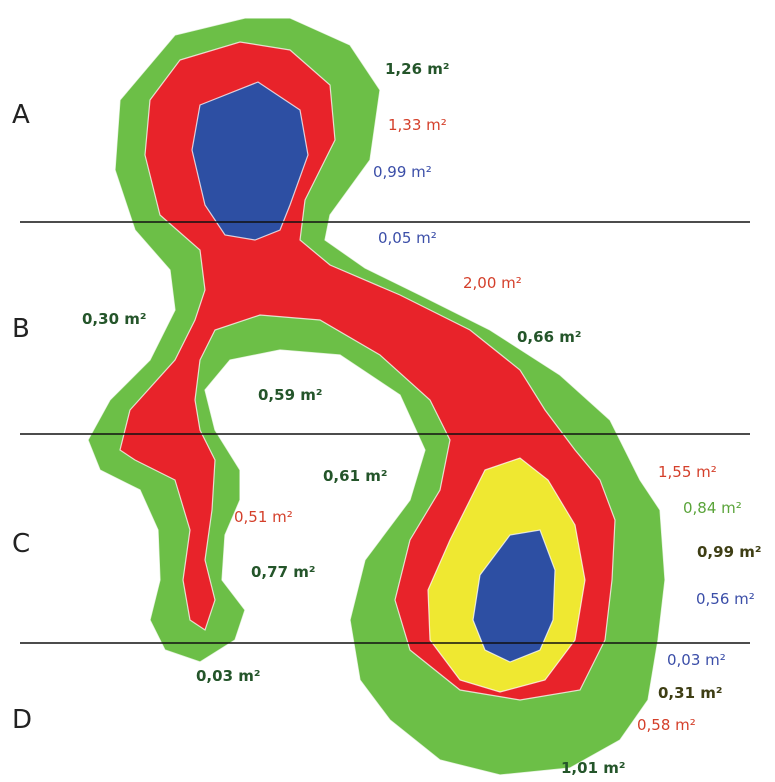 This screenshot has width=775, height=782. I want to click on area-label: 0,59 m², so click(290, 395).